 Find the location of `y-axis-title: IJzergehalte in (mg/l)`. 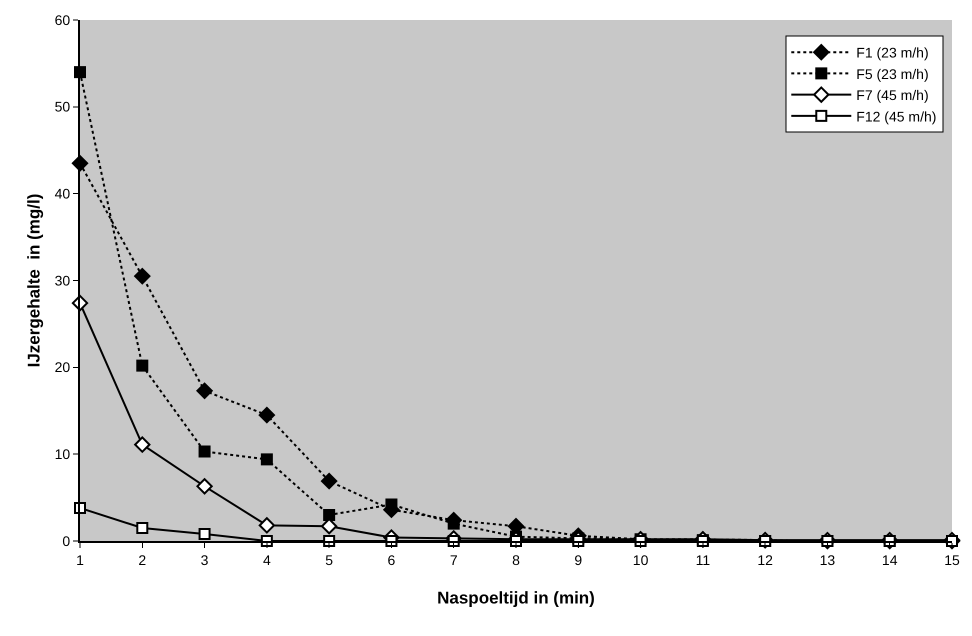

y-axis-title: IJzergehalte in (mg/l) is located at coordinates (34, 281).